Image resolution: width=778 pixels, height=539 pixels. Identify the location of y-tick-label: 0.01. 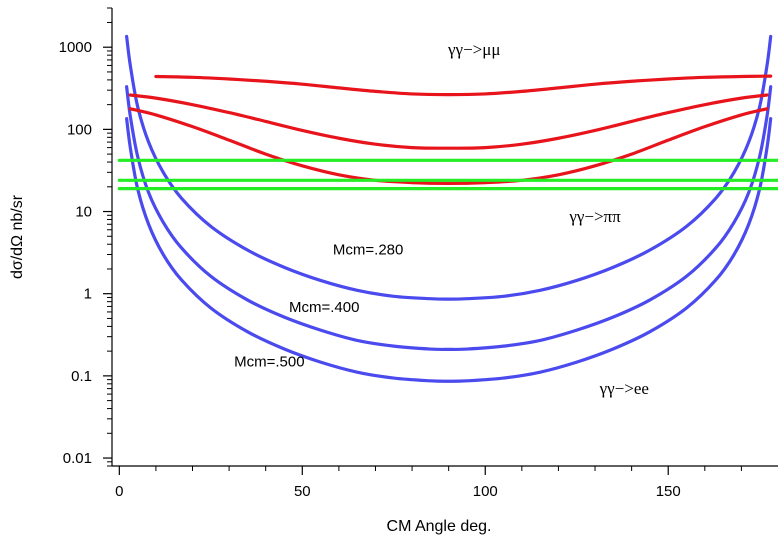
(77, 458).